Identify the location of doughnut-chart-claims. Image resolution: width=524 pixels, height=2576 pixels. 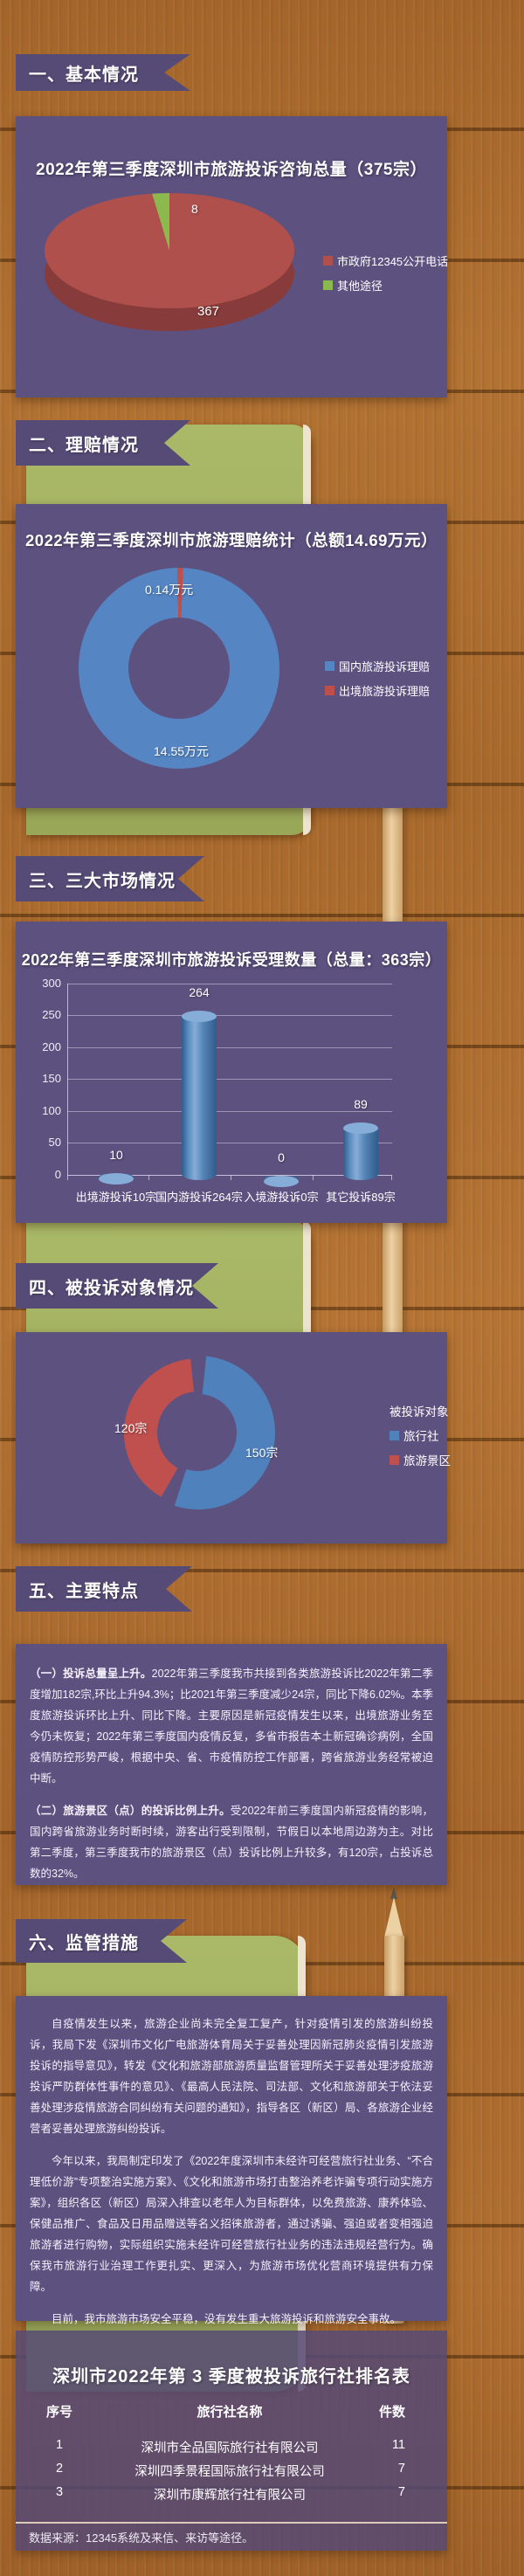
(179, 668).